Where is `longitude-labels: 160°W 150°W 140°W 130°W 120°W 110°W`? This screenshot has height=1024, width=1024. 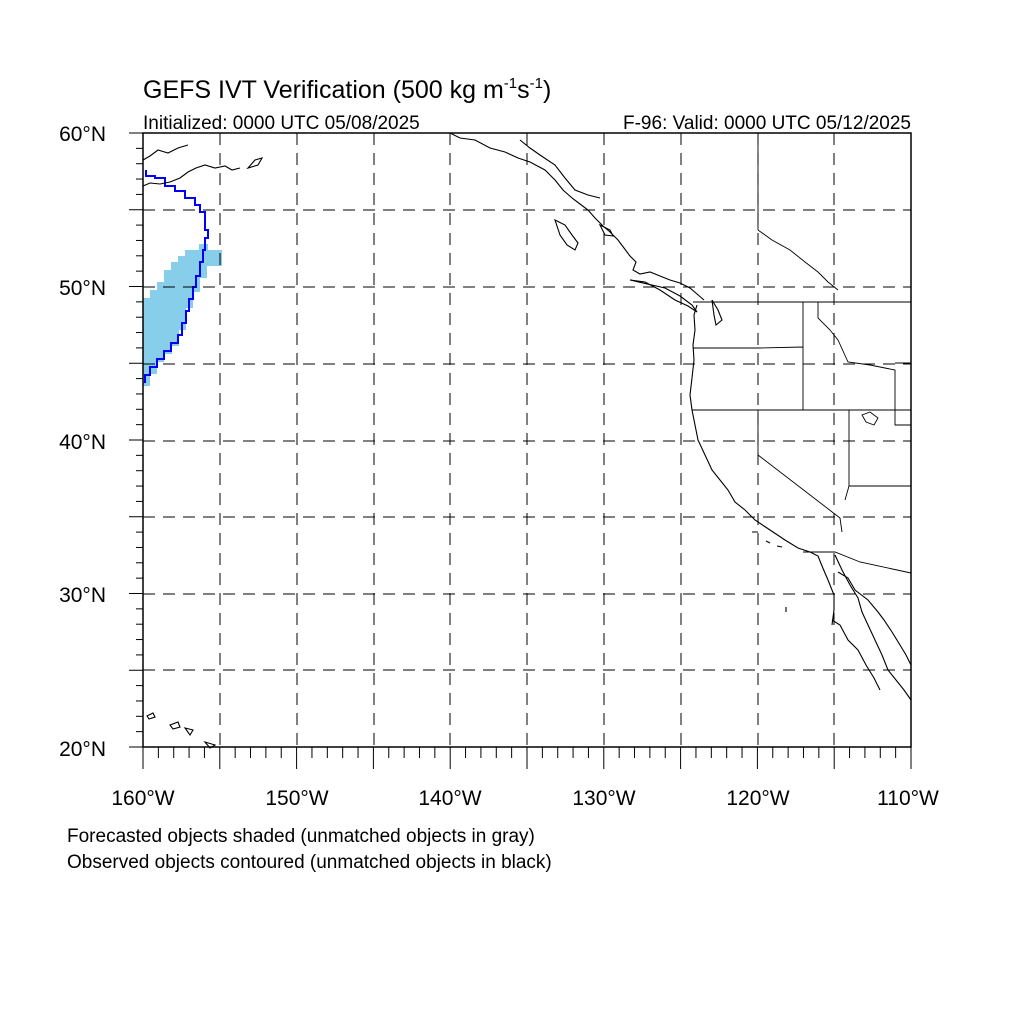 longitude-labels: 160°W 150°W 140°W 130°W 120°W 110°W is located at coordinates (525, 798).